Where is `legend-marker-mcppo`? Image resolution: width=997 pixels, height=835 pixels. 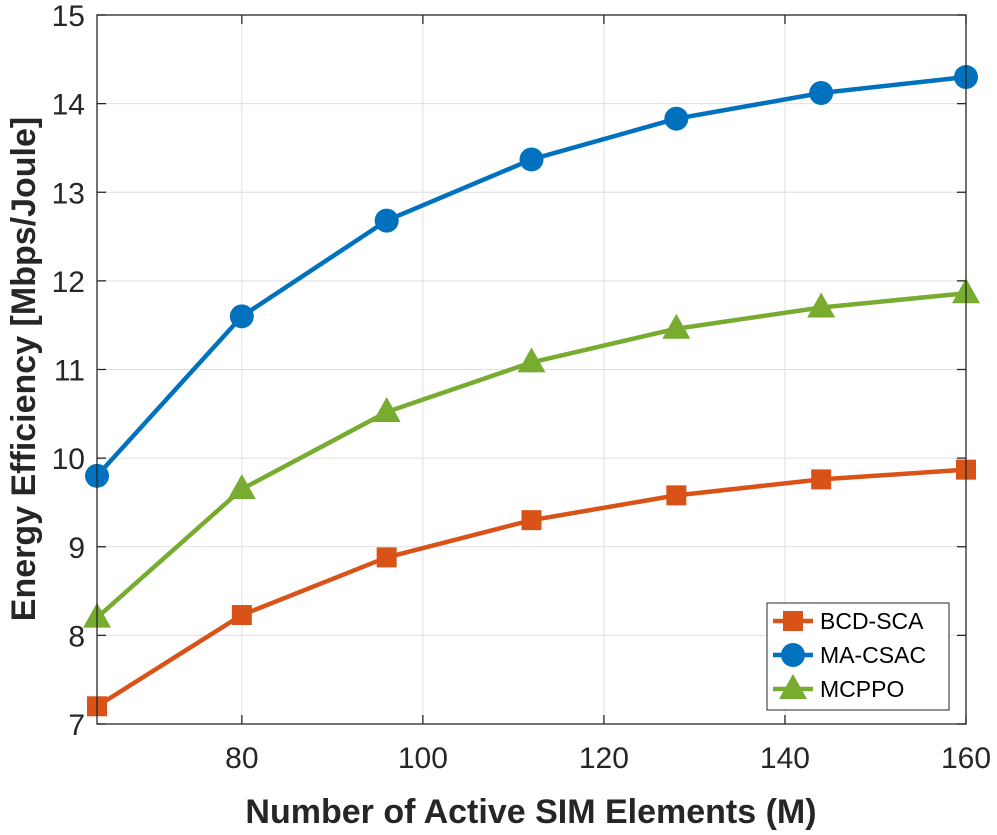
legend-marker-mcppo is located at coordinates (793, 686).